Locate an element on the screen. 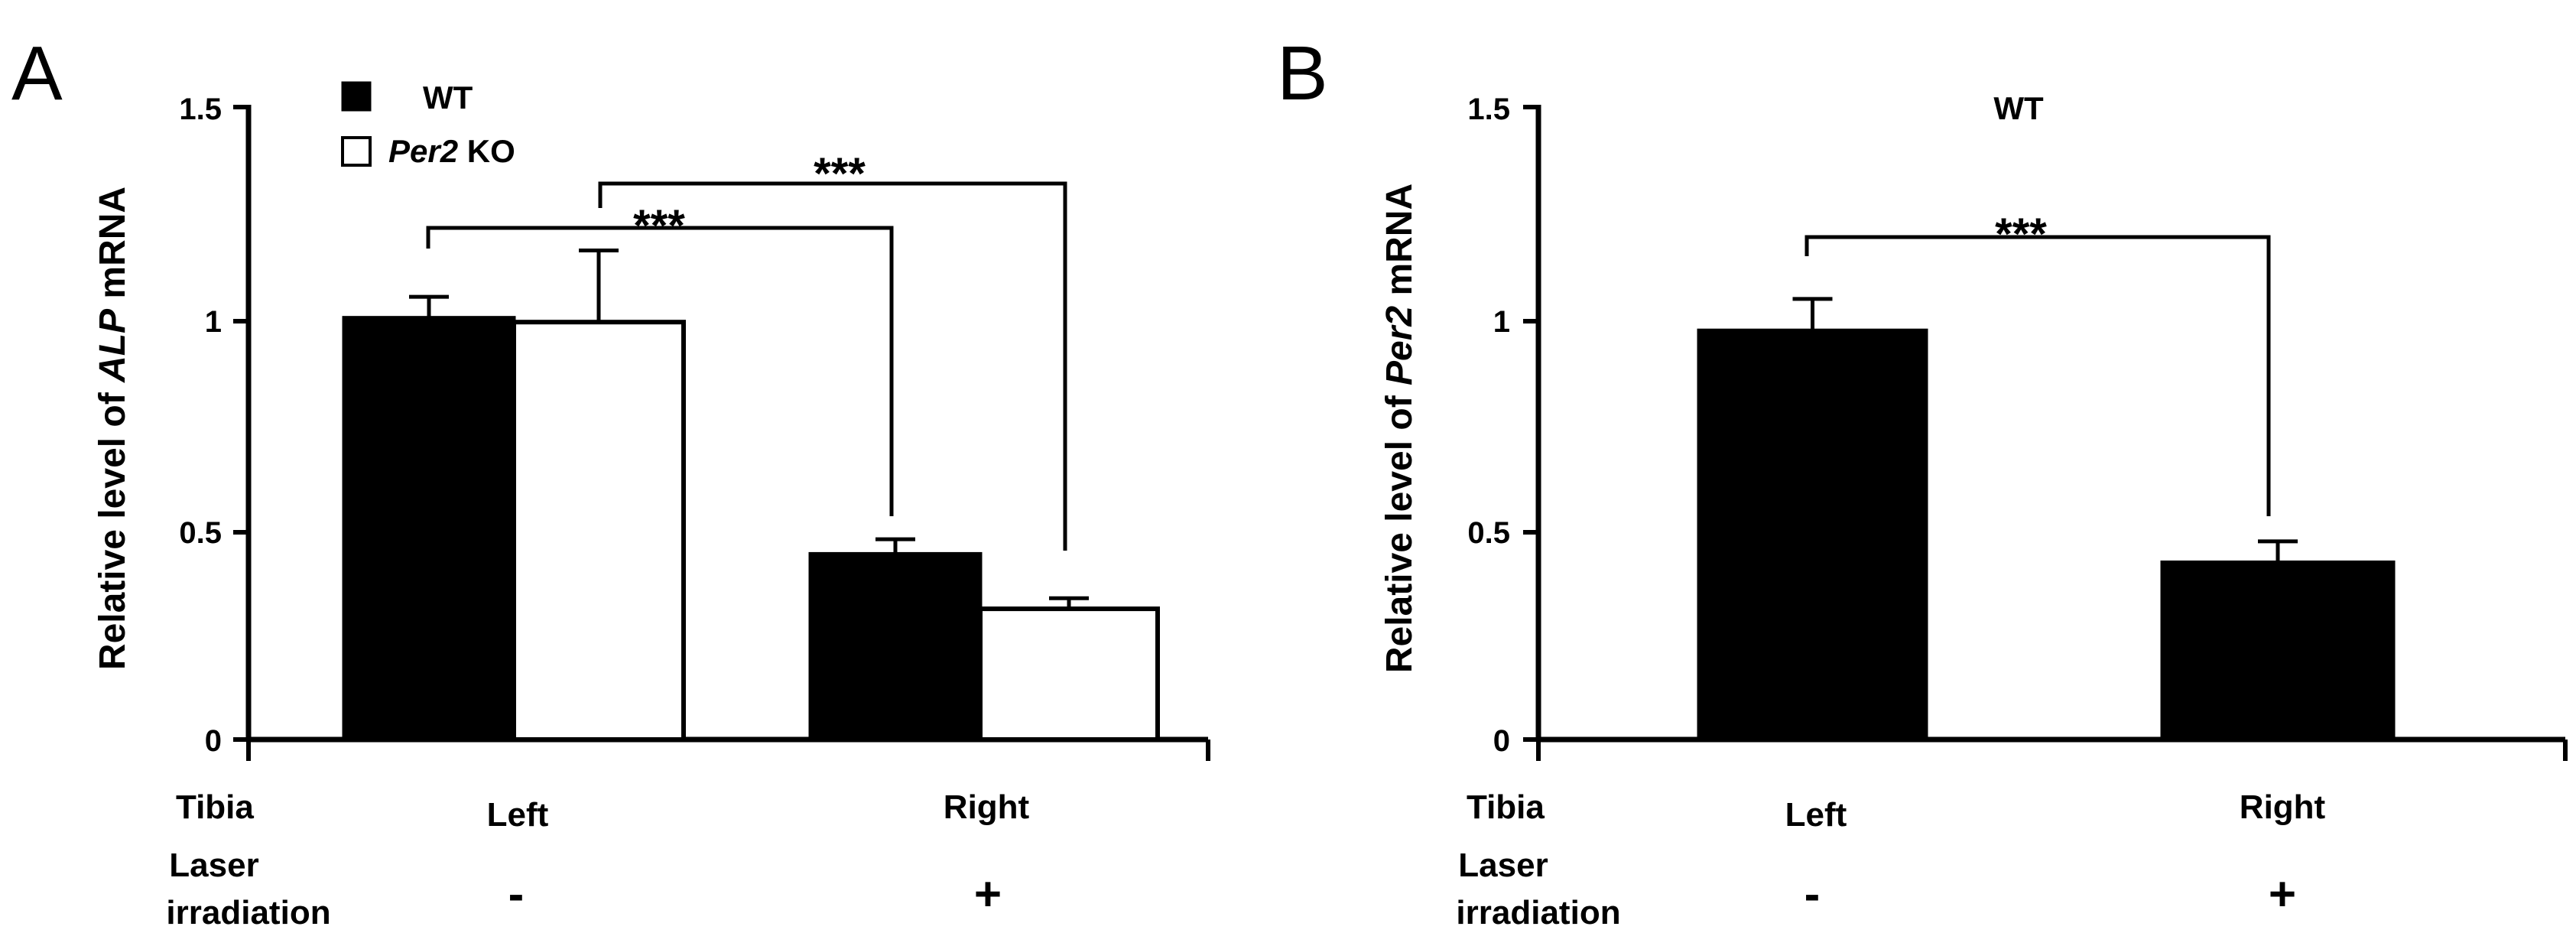  panel-a-y-tick-label-1.5: 1.5 is located at coordinates (200, 109).